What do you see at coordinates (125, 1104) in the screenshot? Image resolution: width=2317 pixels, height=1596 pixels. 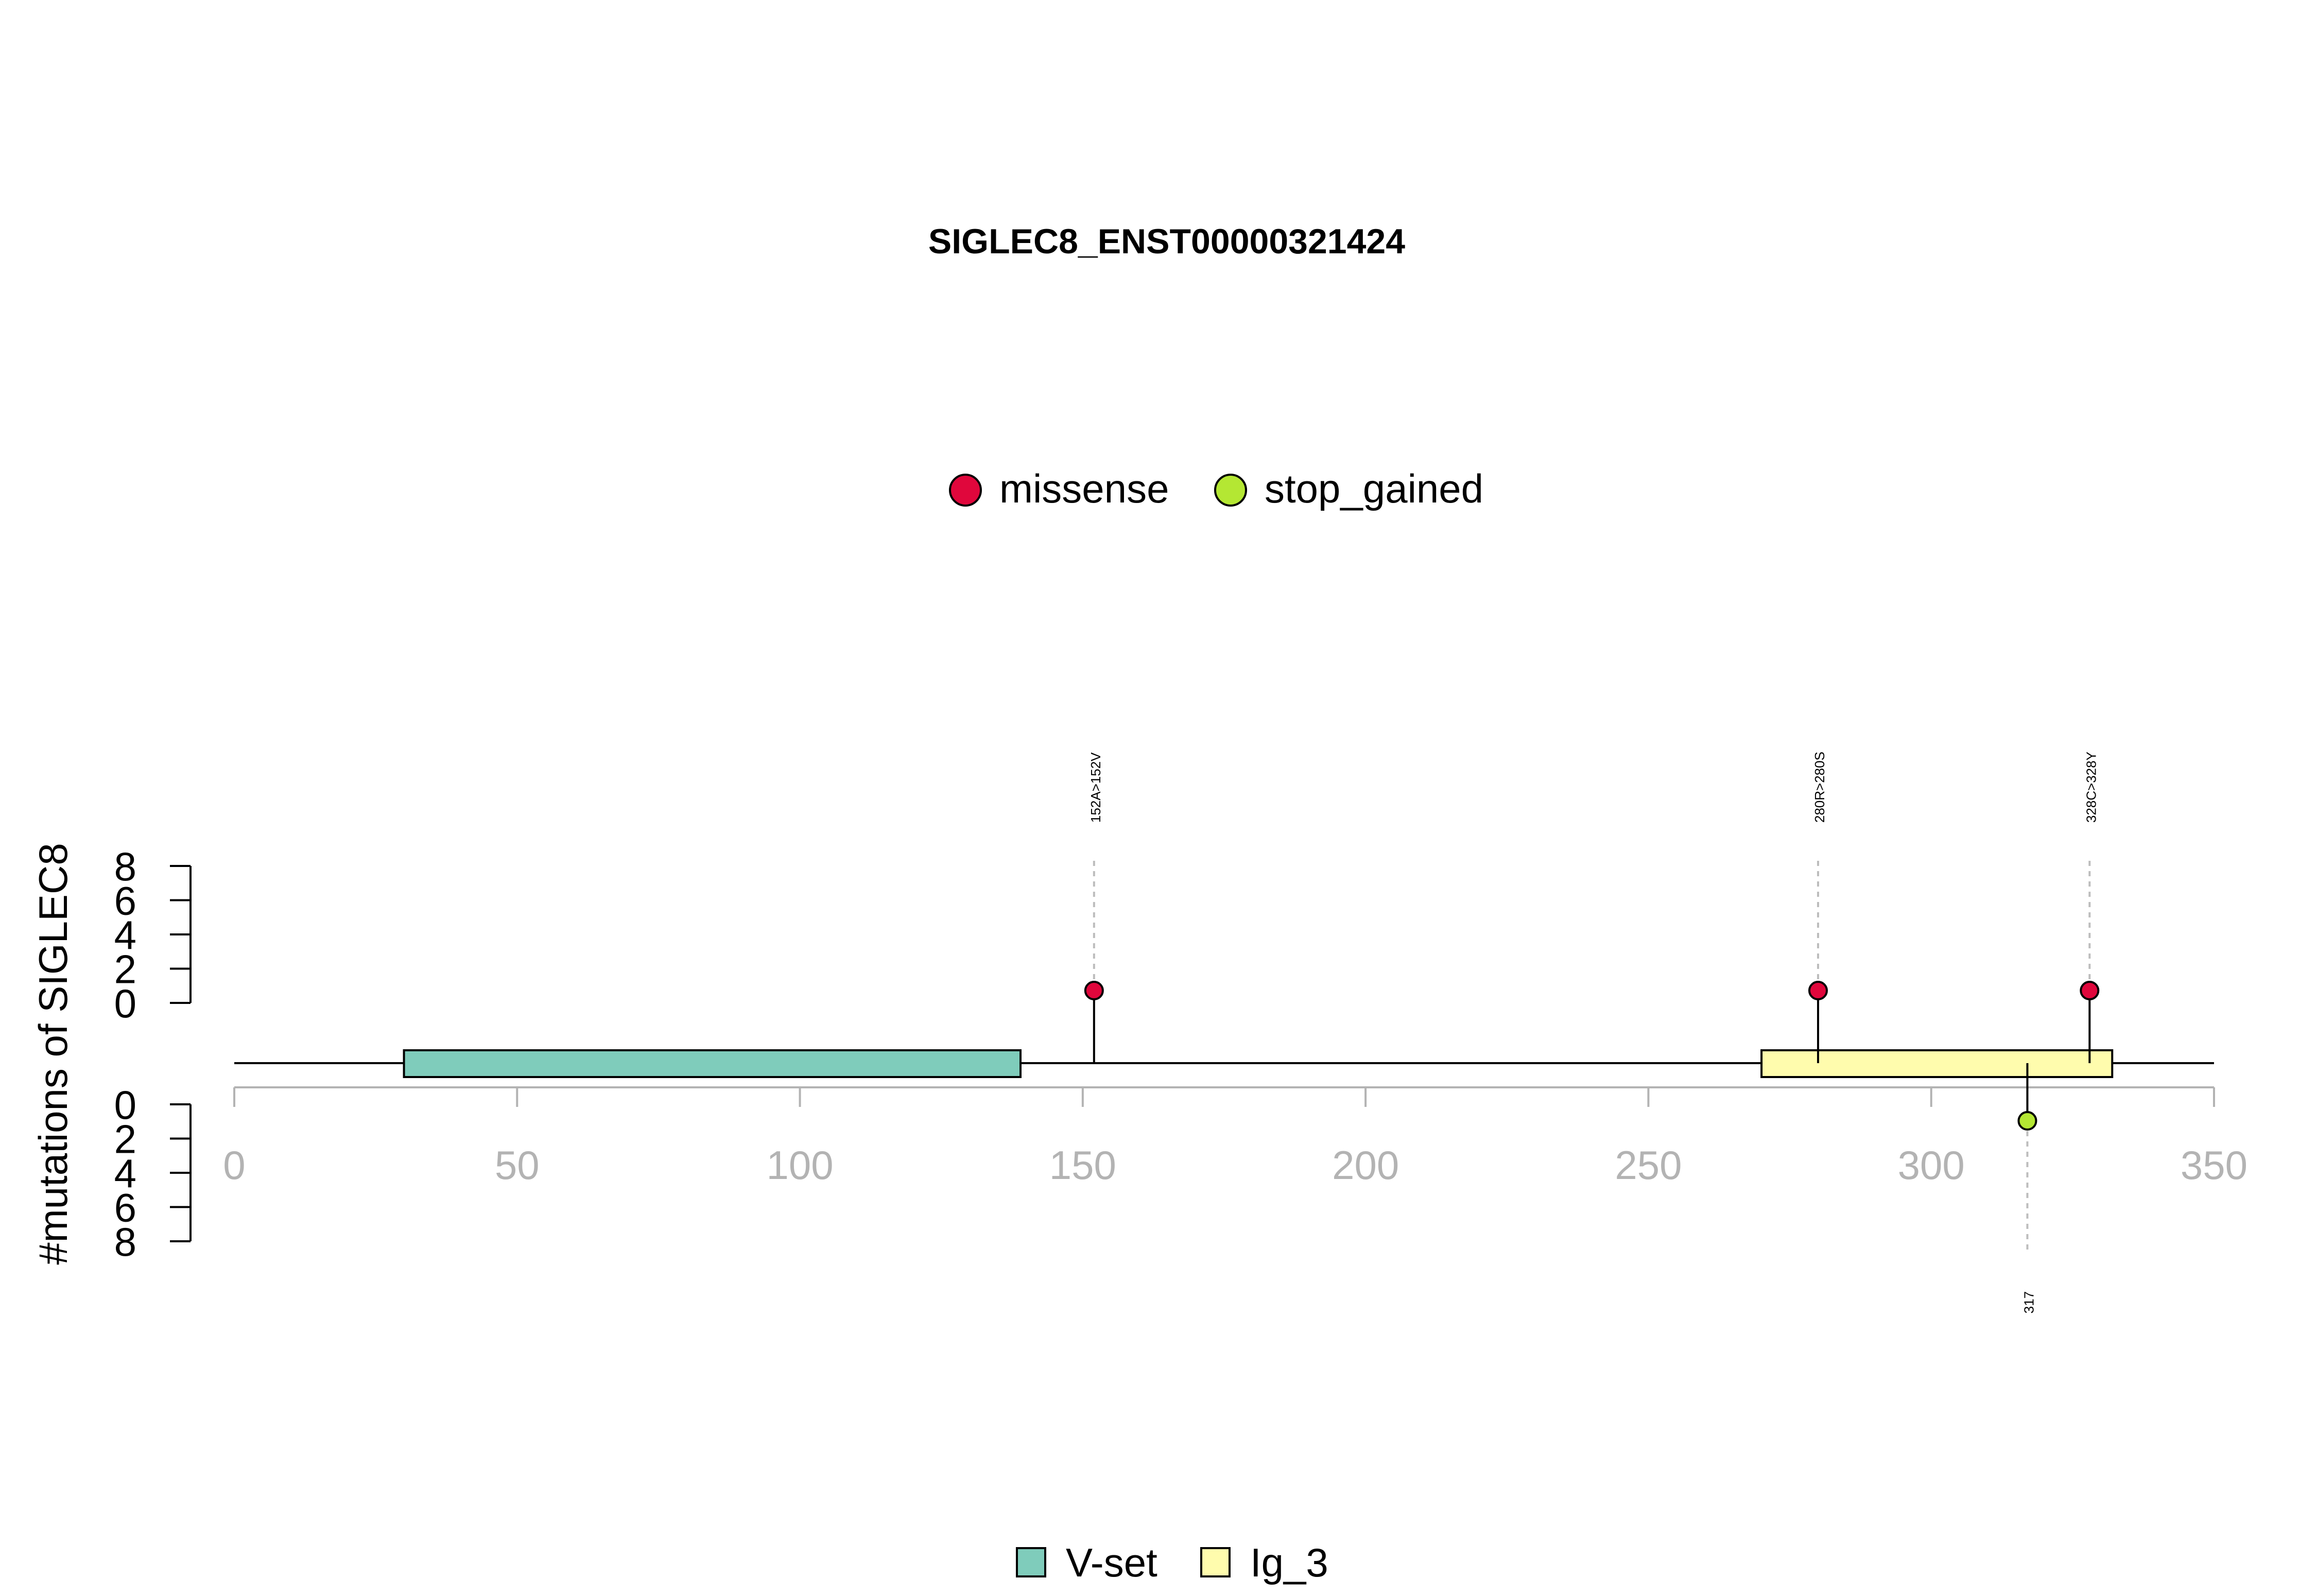 I see `y-bottom-tick-label: 0` at bounding box center [125, 1104].